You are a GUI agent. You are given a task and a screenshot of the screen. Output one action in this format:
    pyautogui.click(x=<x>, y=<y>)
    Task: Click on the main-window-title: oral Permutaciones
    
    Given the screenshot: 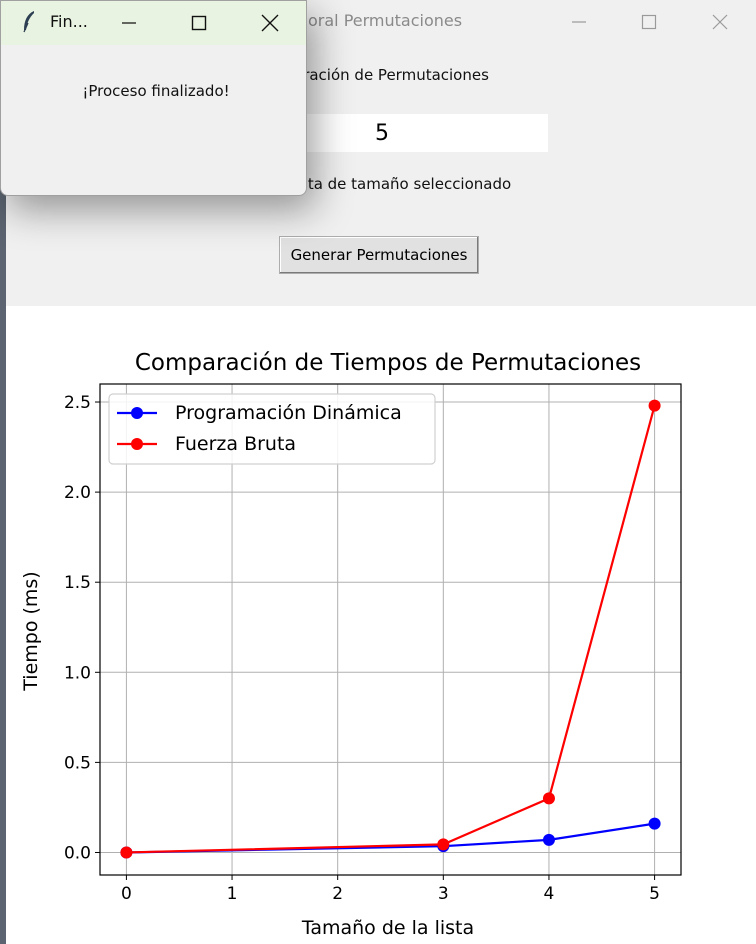 What is the action you would take?
    pyautogui.click(x=385, y=20)
    